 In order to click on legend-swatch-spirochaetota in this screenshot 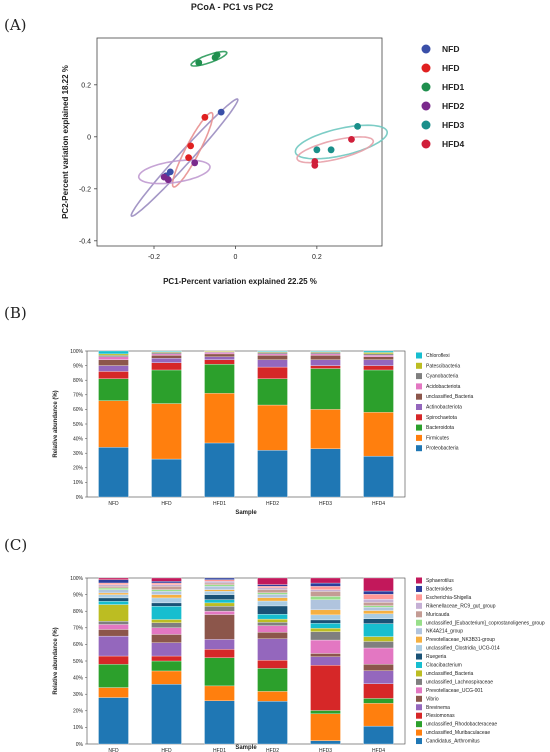, I will do `click(419, 417)`.